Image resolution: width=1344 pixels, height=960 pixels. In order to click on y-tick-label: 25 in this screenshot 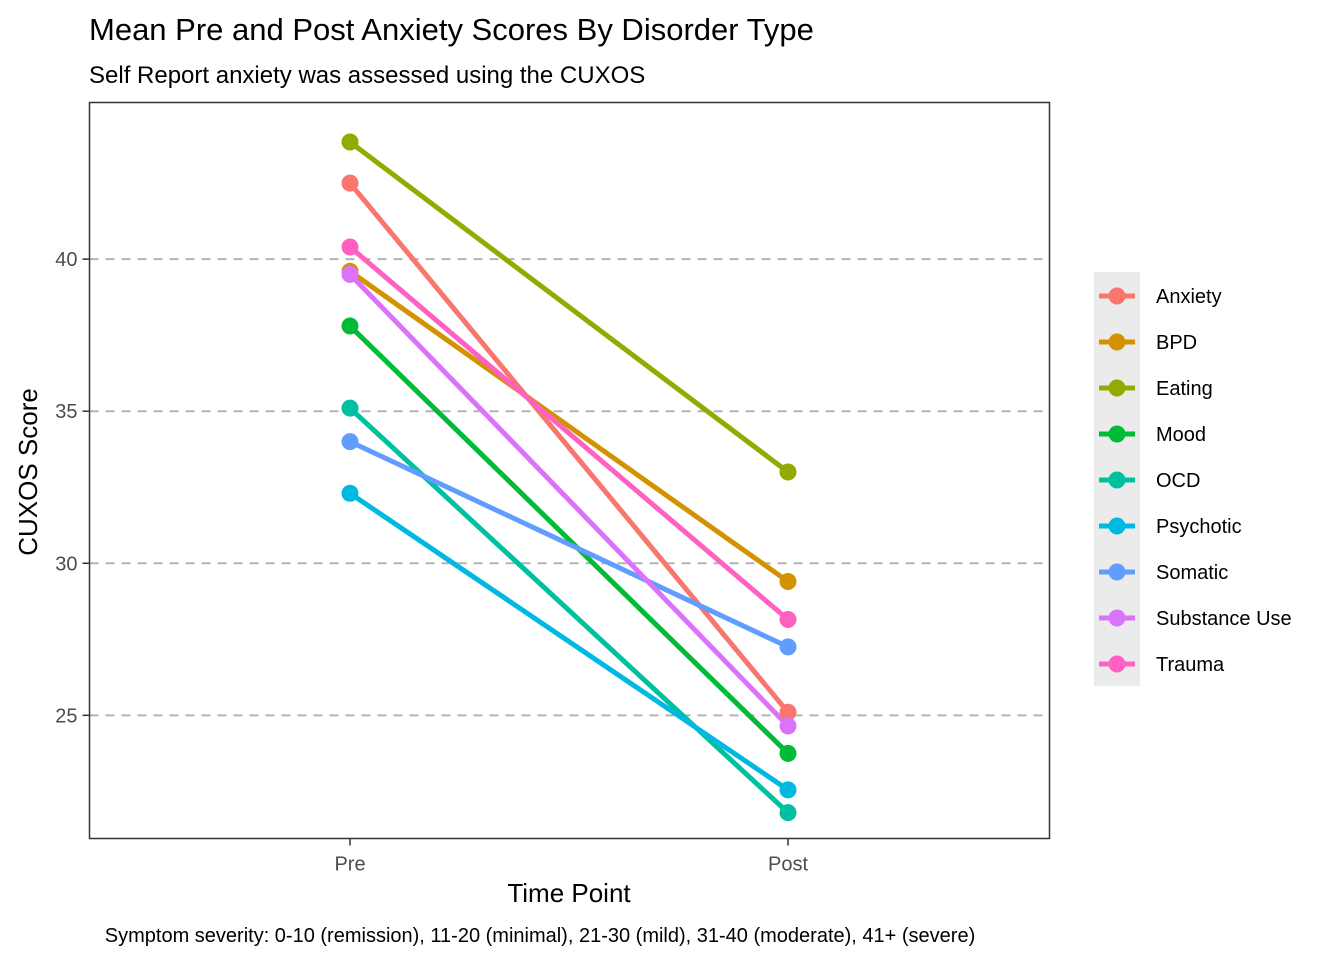, I will do `click(66, 716)`.